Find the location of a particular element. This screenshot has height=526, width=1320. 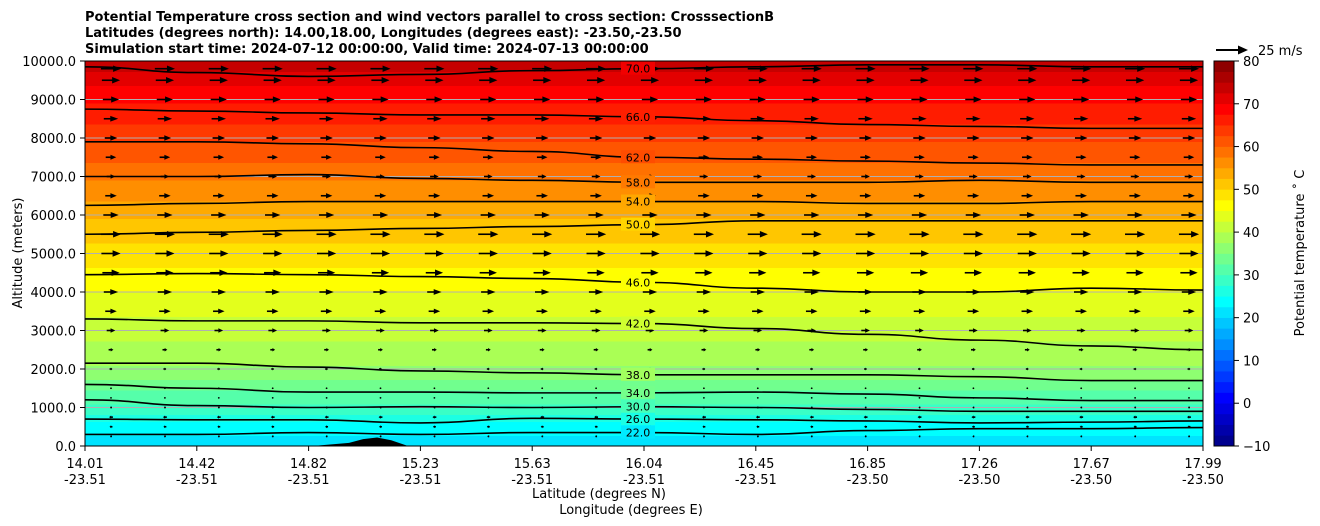

x-tick-label-latitude: 14.01 is located at coordinates (84, 464).